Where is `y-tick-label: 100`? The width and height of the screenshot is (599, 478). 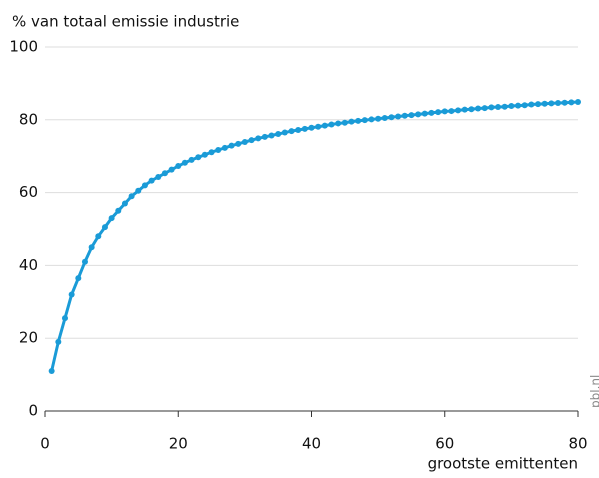 y-tick-label: 100 is located at coordinates (23, 47).